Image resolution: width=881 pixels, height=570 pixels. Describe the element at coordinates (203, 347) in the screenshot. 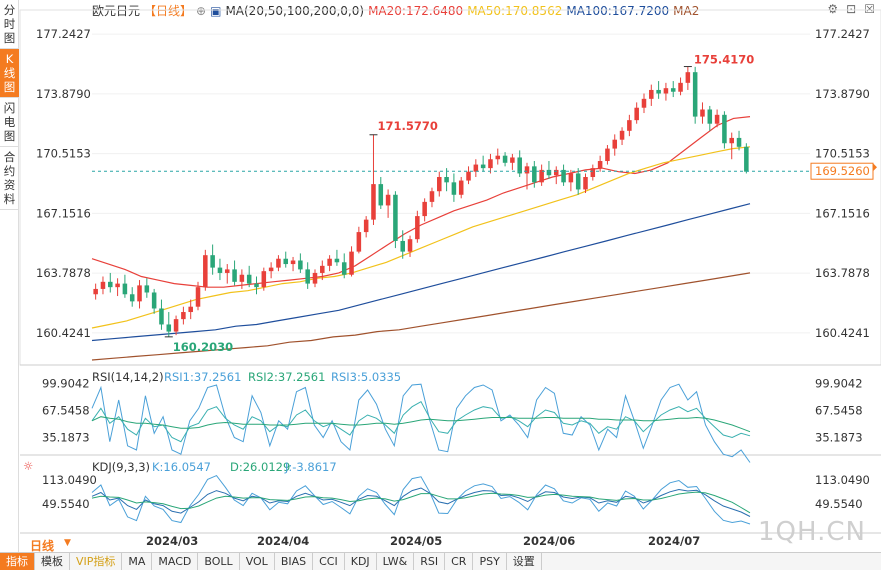

I see `low-label: 160.2030` at that location.